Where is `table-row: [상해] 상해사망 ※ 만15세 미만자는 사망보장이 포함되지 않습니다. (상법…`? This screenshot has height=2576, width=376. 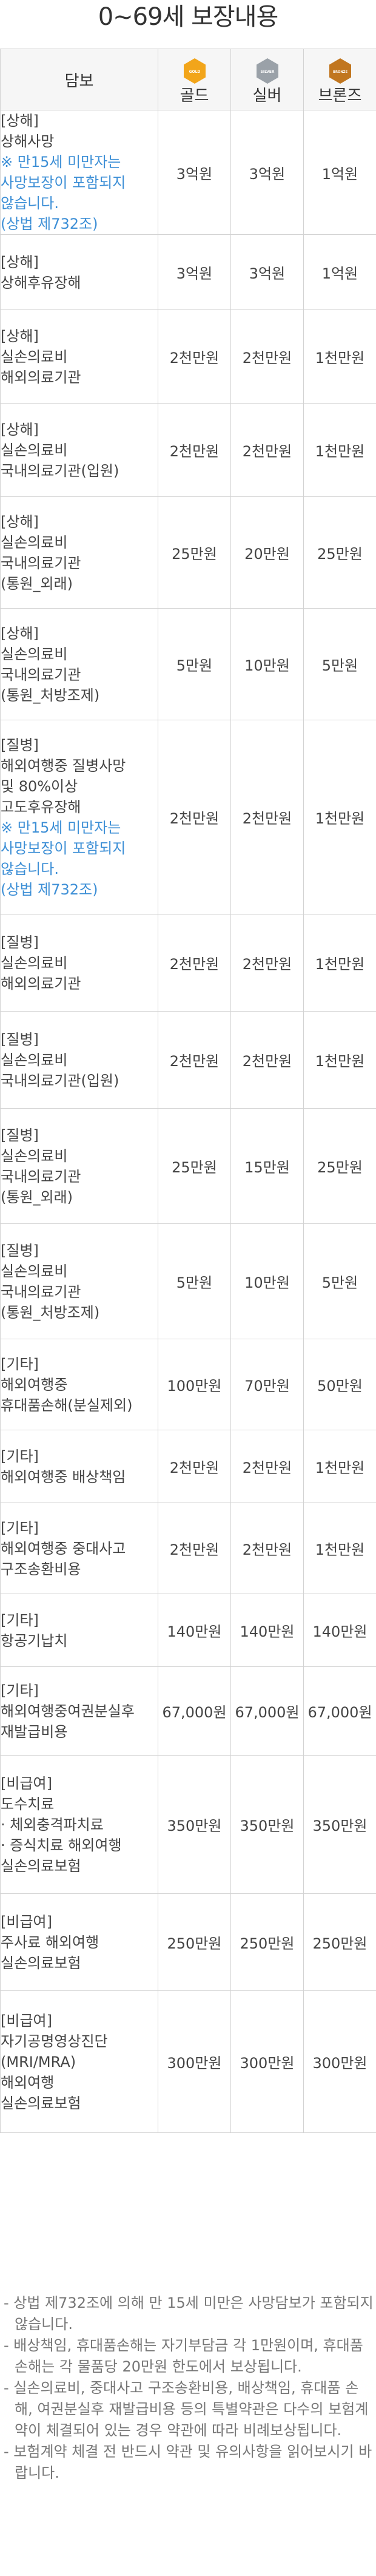
table-row: [상해] 상해사망 ※ 만15세 미만자는 사망보장이 포함되지 않습니다. (상법… is located at coordinates (188, 172).